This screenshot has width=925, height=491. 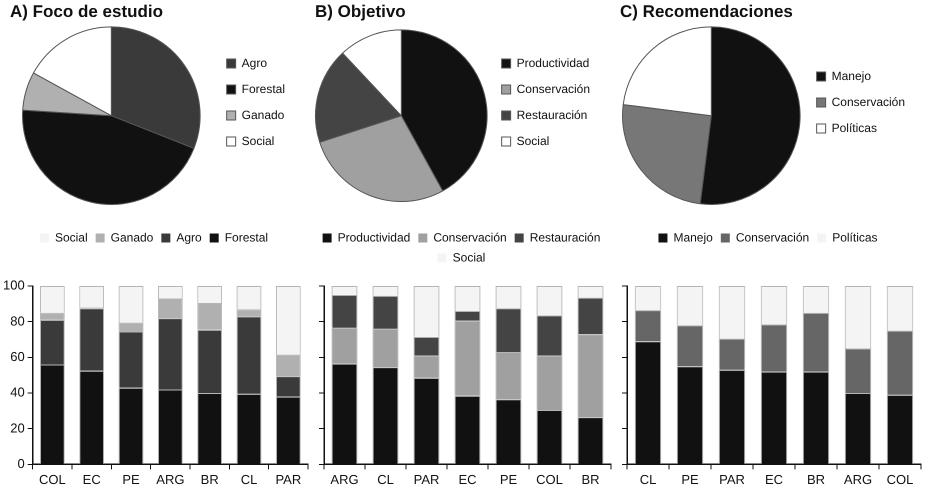 I want to click on y-tick-label: 40, so click(x=17, y=392).